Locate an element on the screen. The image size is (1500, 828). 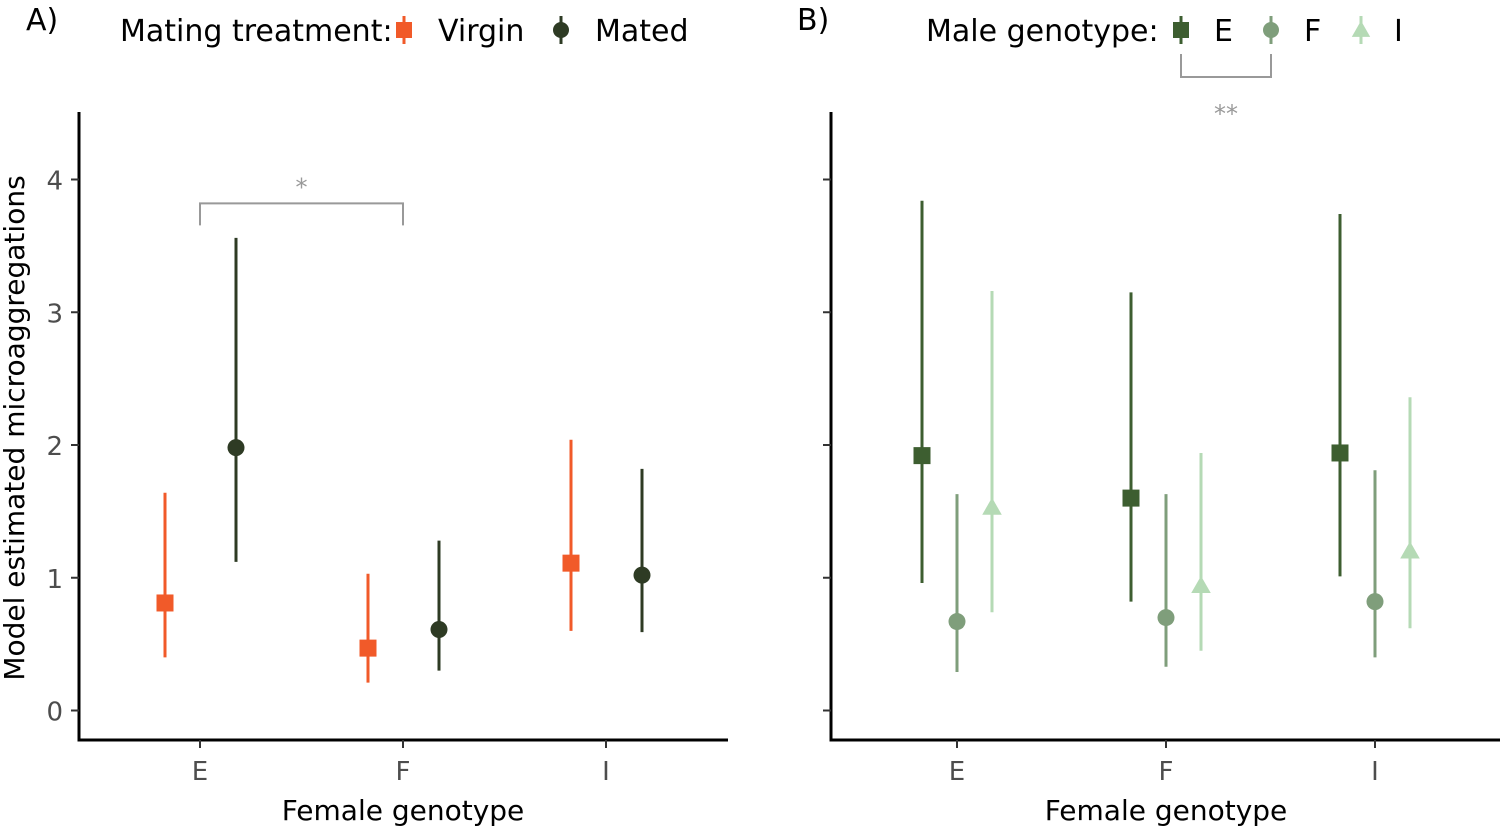
point-b-f-I is located at coordinates (1375, 602).